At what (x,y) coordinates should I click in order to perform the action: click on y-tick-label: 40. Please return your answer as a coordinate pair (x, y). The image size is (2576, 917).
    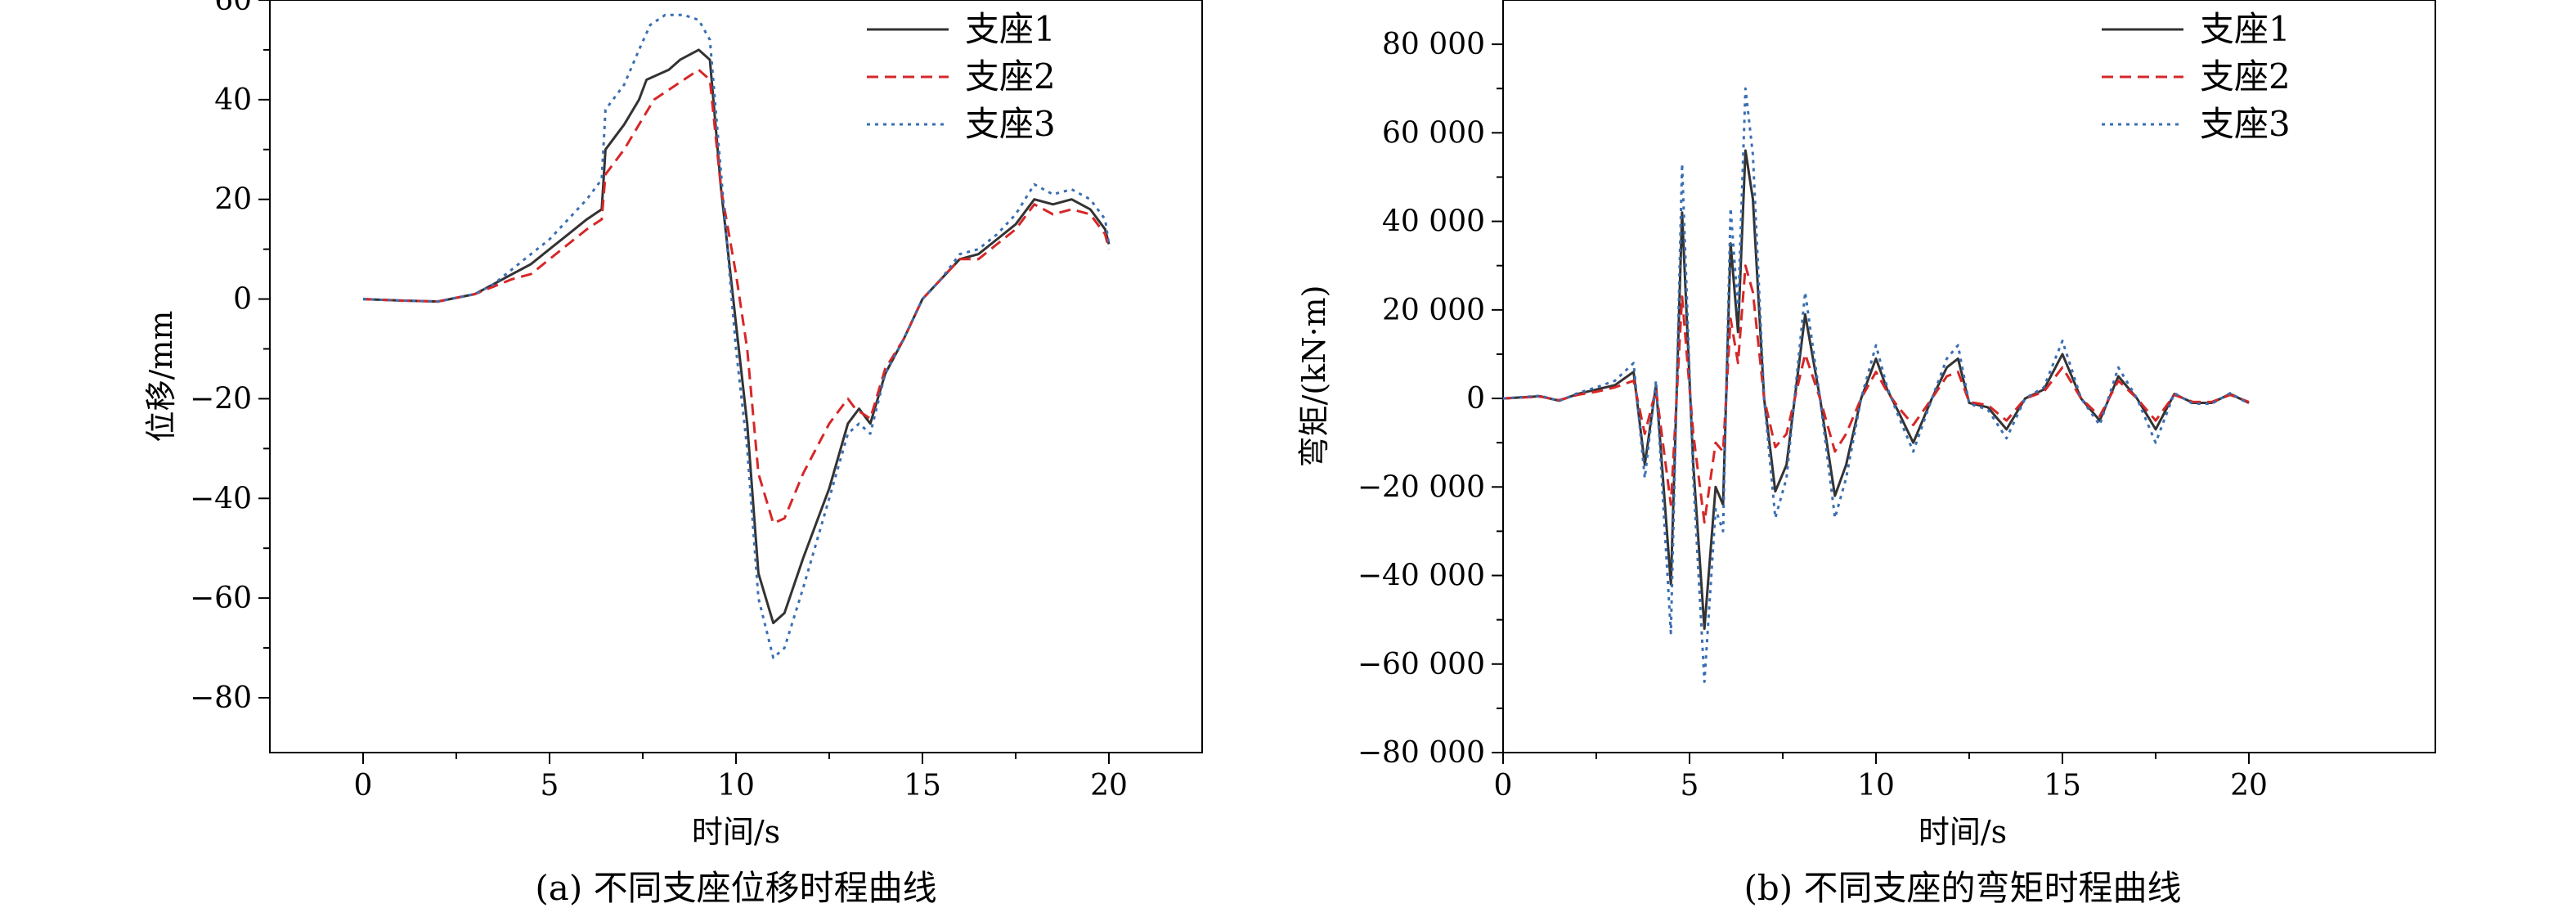
    Looking at the image, I should click on (233, 100).